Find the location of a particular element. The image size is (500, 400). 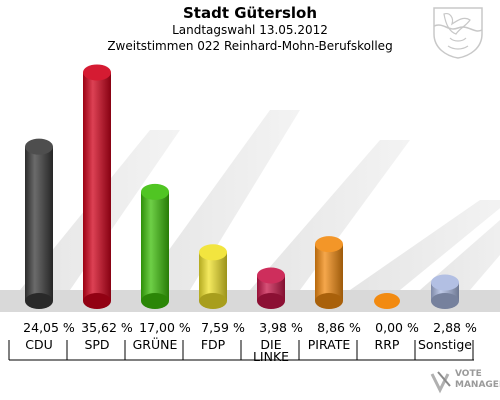

value-label: 24,05 % is located at coordinates (49, 327).